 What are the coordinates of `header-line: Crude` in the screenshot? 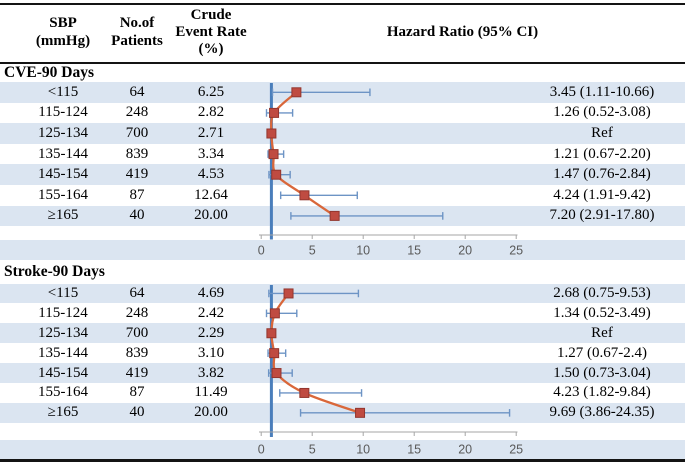 It's located at (211, 15).